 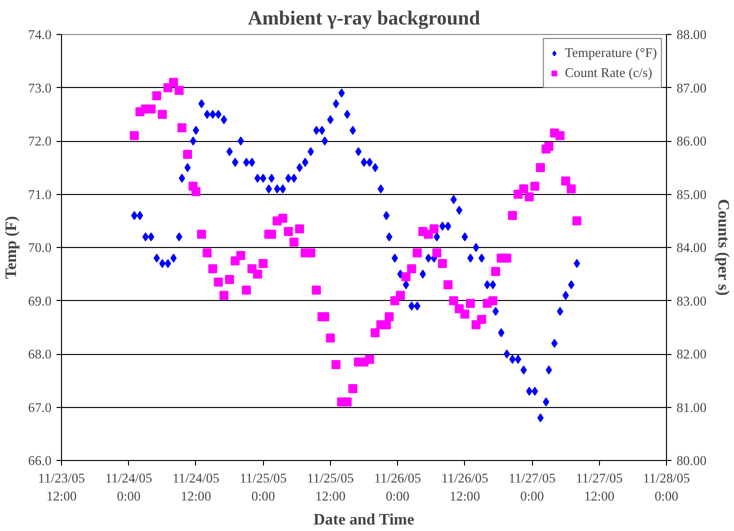 What do you see at coordinates (691, 300) in the screenshot?
I see `y2-tick-label: 83.00` at bounding box center [691, 300].